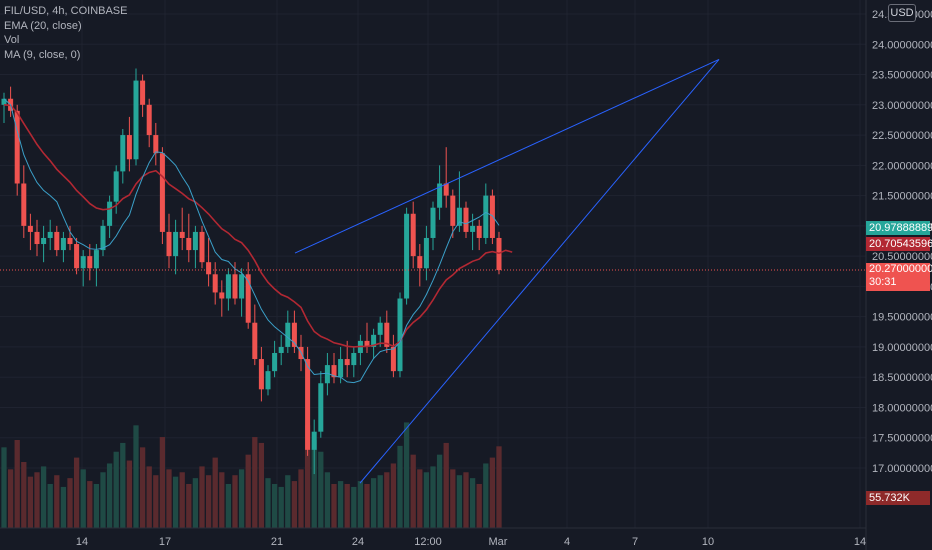 This screenshot has height=550, width=932. What do you see at coordinates (900, 269) in the screenshot?
I see `last-price-tag-value: 20.27000000` at bounding box center [900, 269].